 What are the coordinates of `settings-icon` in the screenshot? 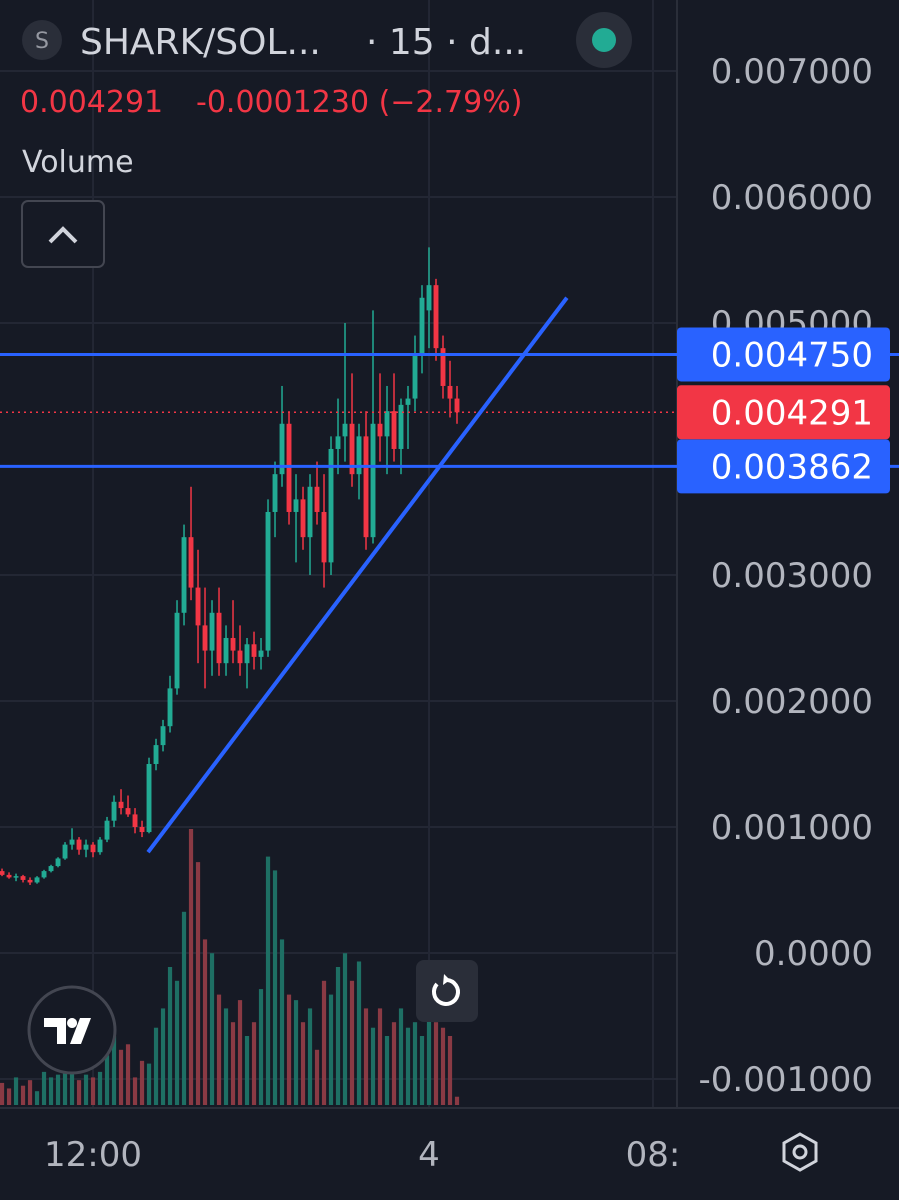 It's located at (800, 1152).